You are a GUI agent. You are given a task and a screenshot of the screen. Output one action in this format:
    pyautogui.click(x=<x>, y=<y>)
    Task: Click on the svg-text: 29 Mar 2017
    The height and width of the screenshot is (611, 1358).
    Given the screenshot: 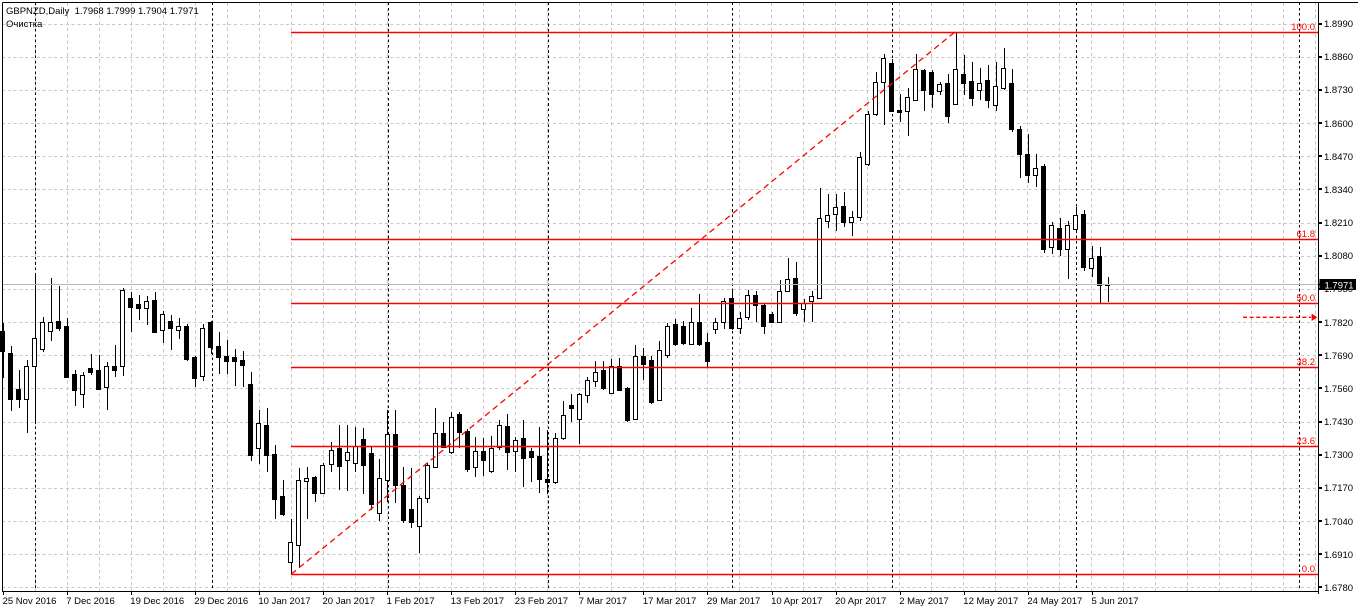 What is the action you would take?
    pyautogui.click(x=733, y=601)
    